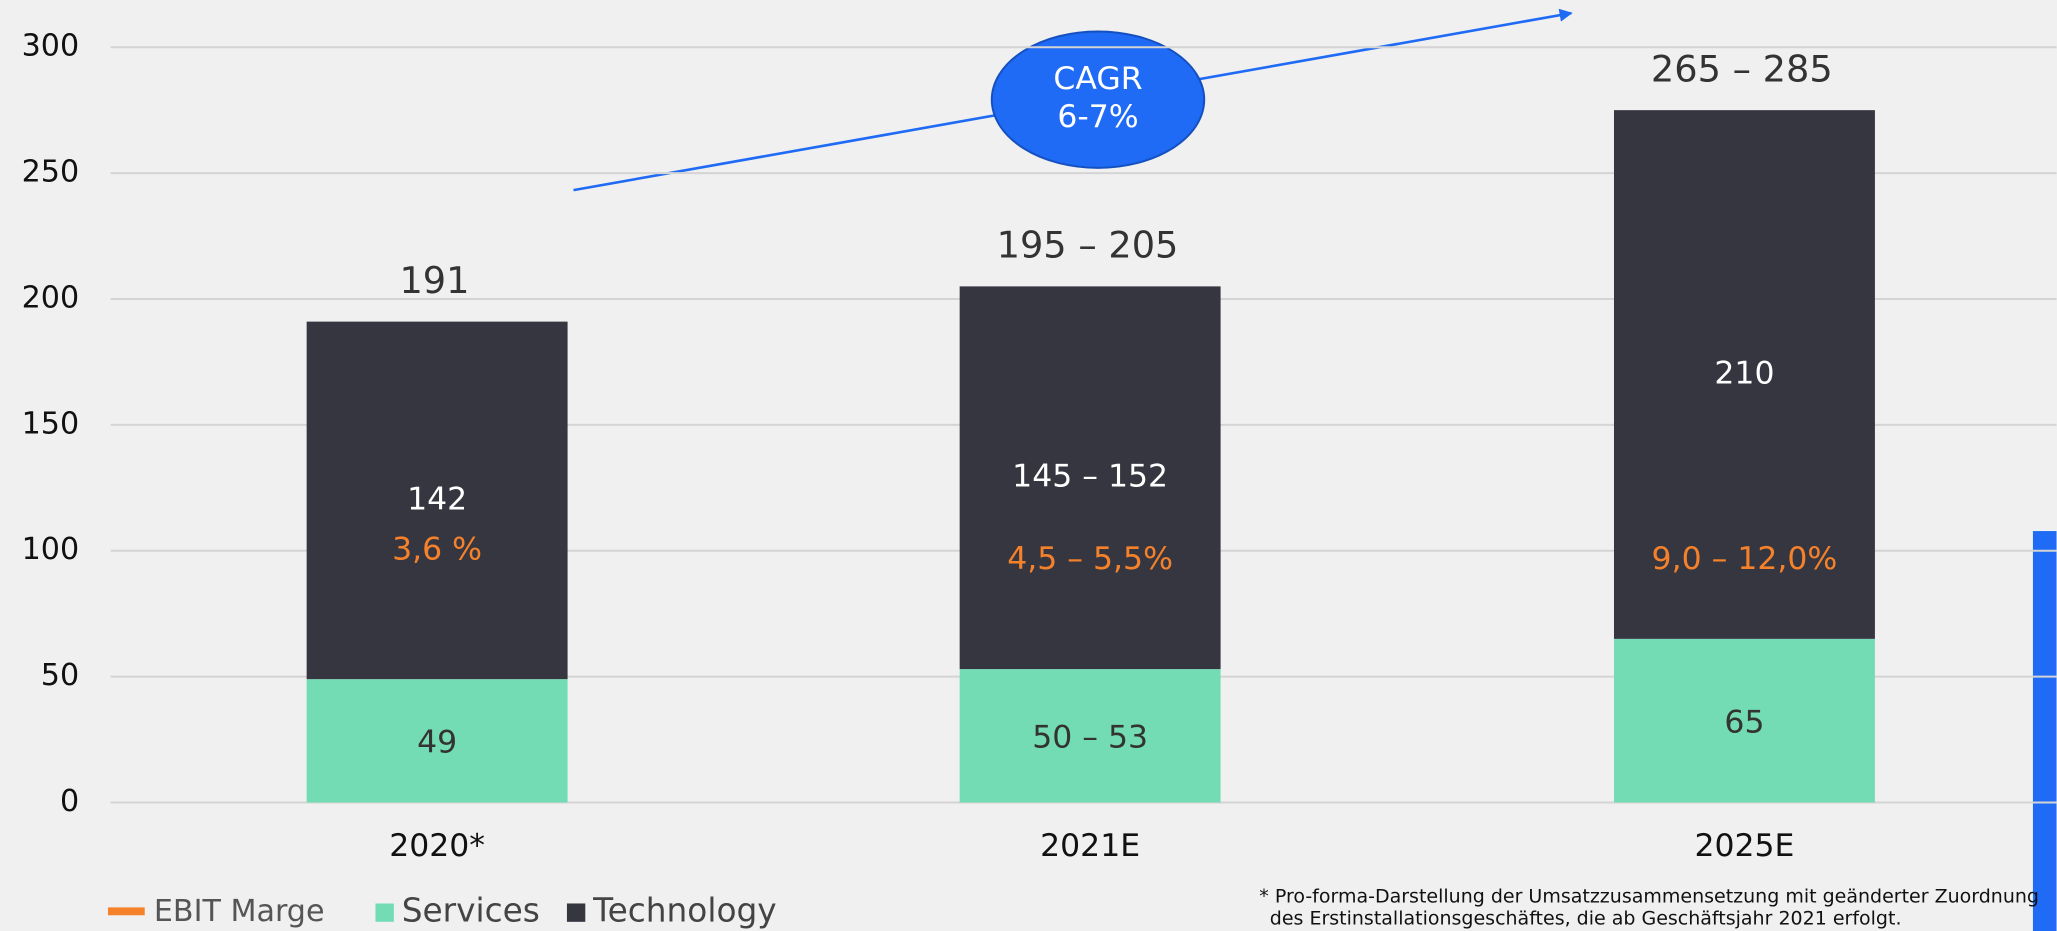  I want to click on value-label: 142, so click(437, 499).